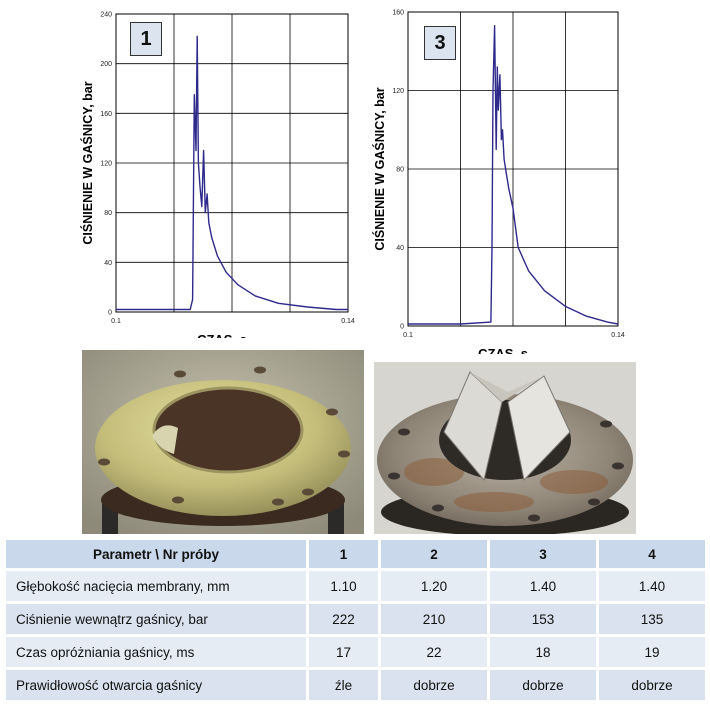 This screenshot has height=717, width=710. I want to click on panel-label-3: 3, so click(440, 43).